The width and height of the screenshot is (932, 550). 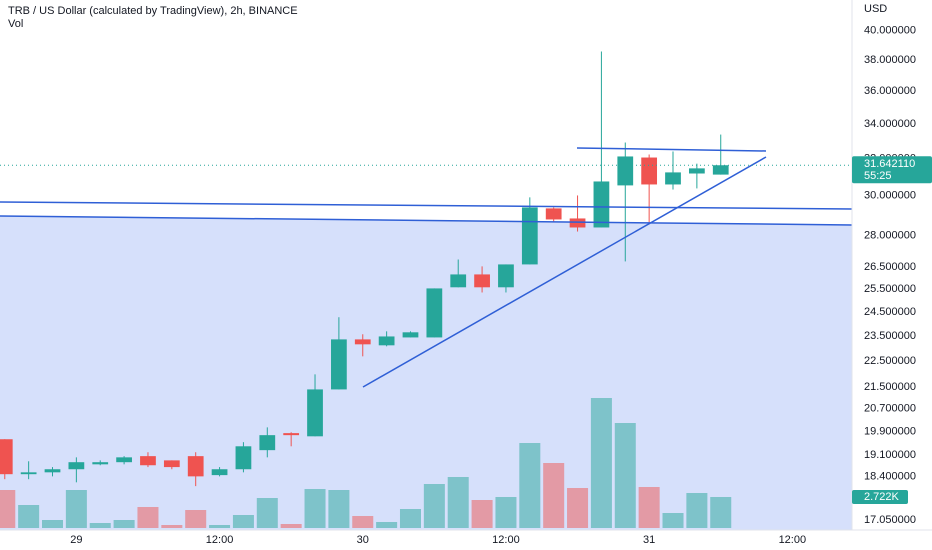 I want to click on volume-title: Vol, so click(x=15, y=24).